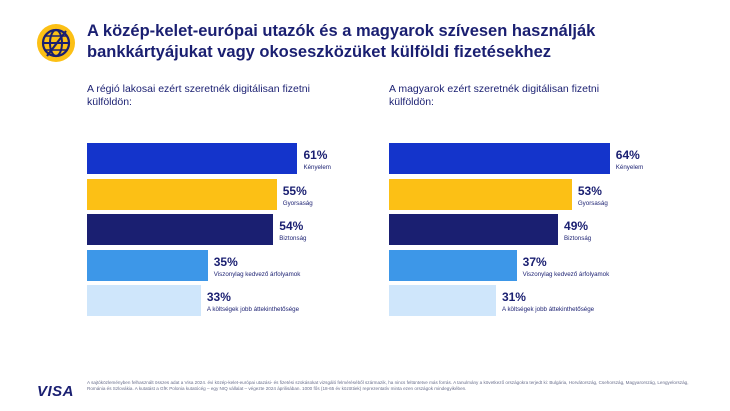 The height and width of the screenshot is (411, 730). I want to click on value-label: 49%, so click(576, 226).